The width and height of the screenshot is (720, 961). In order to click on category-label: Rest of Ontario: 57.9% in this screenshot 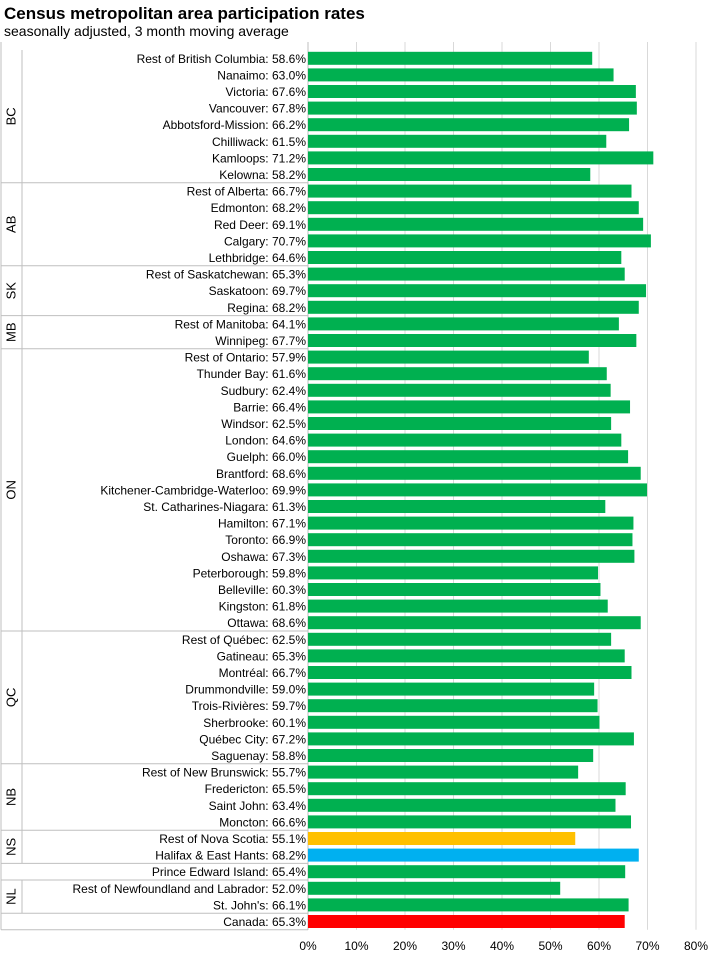, I will do `click(246, 358)`.